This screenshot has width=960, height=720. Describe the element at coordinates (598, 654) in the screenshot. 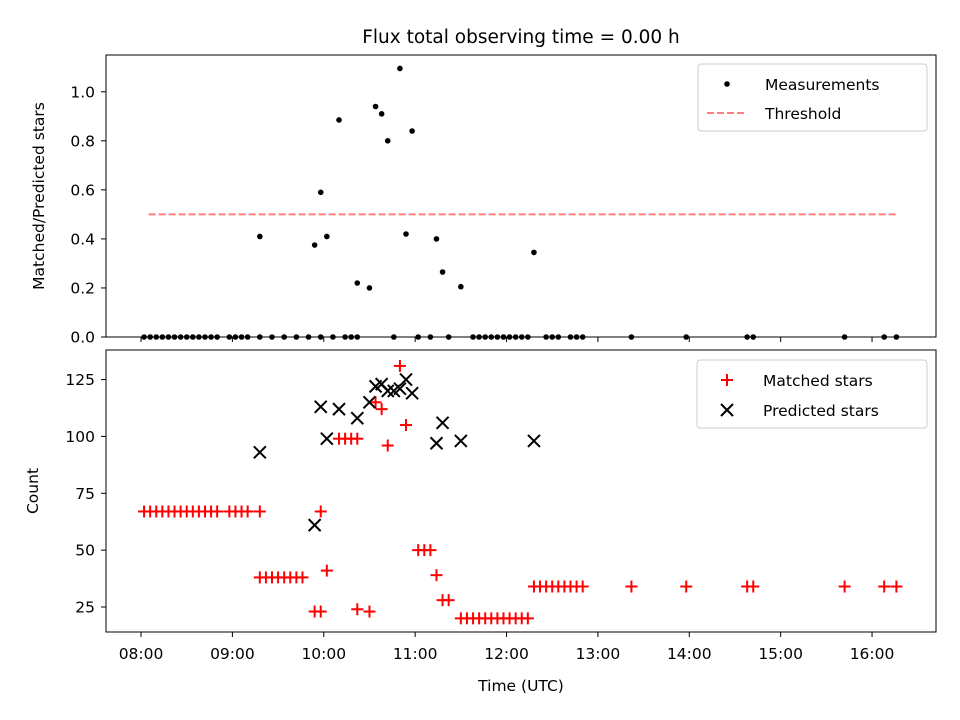

I see `x-tick-label-5: 13:00` at that location.